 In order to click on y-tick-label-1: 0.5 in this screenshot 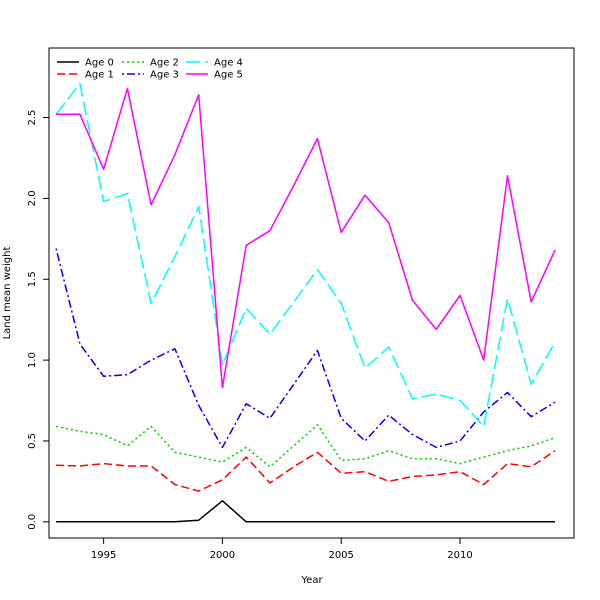, I will do `click(32, 441)`.